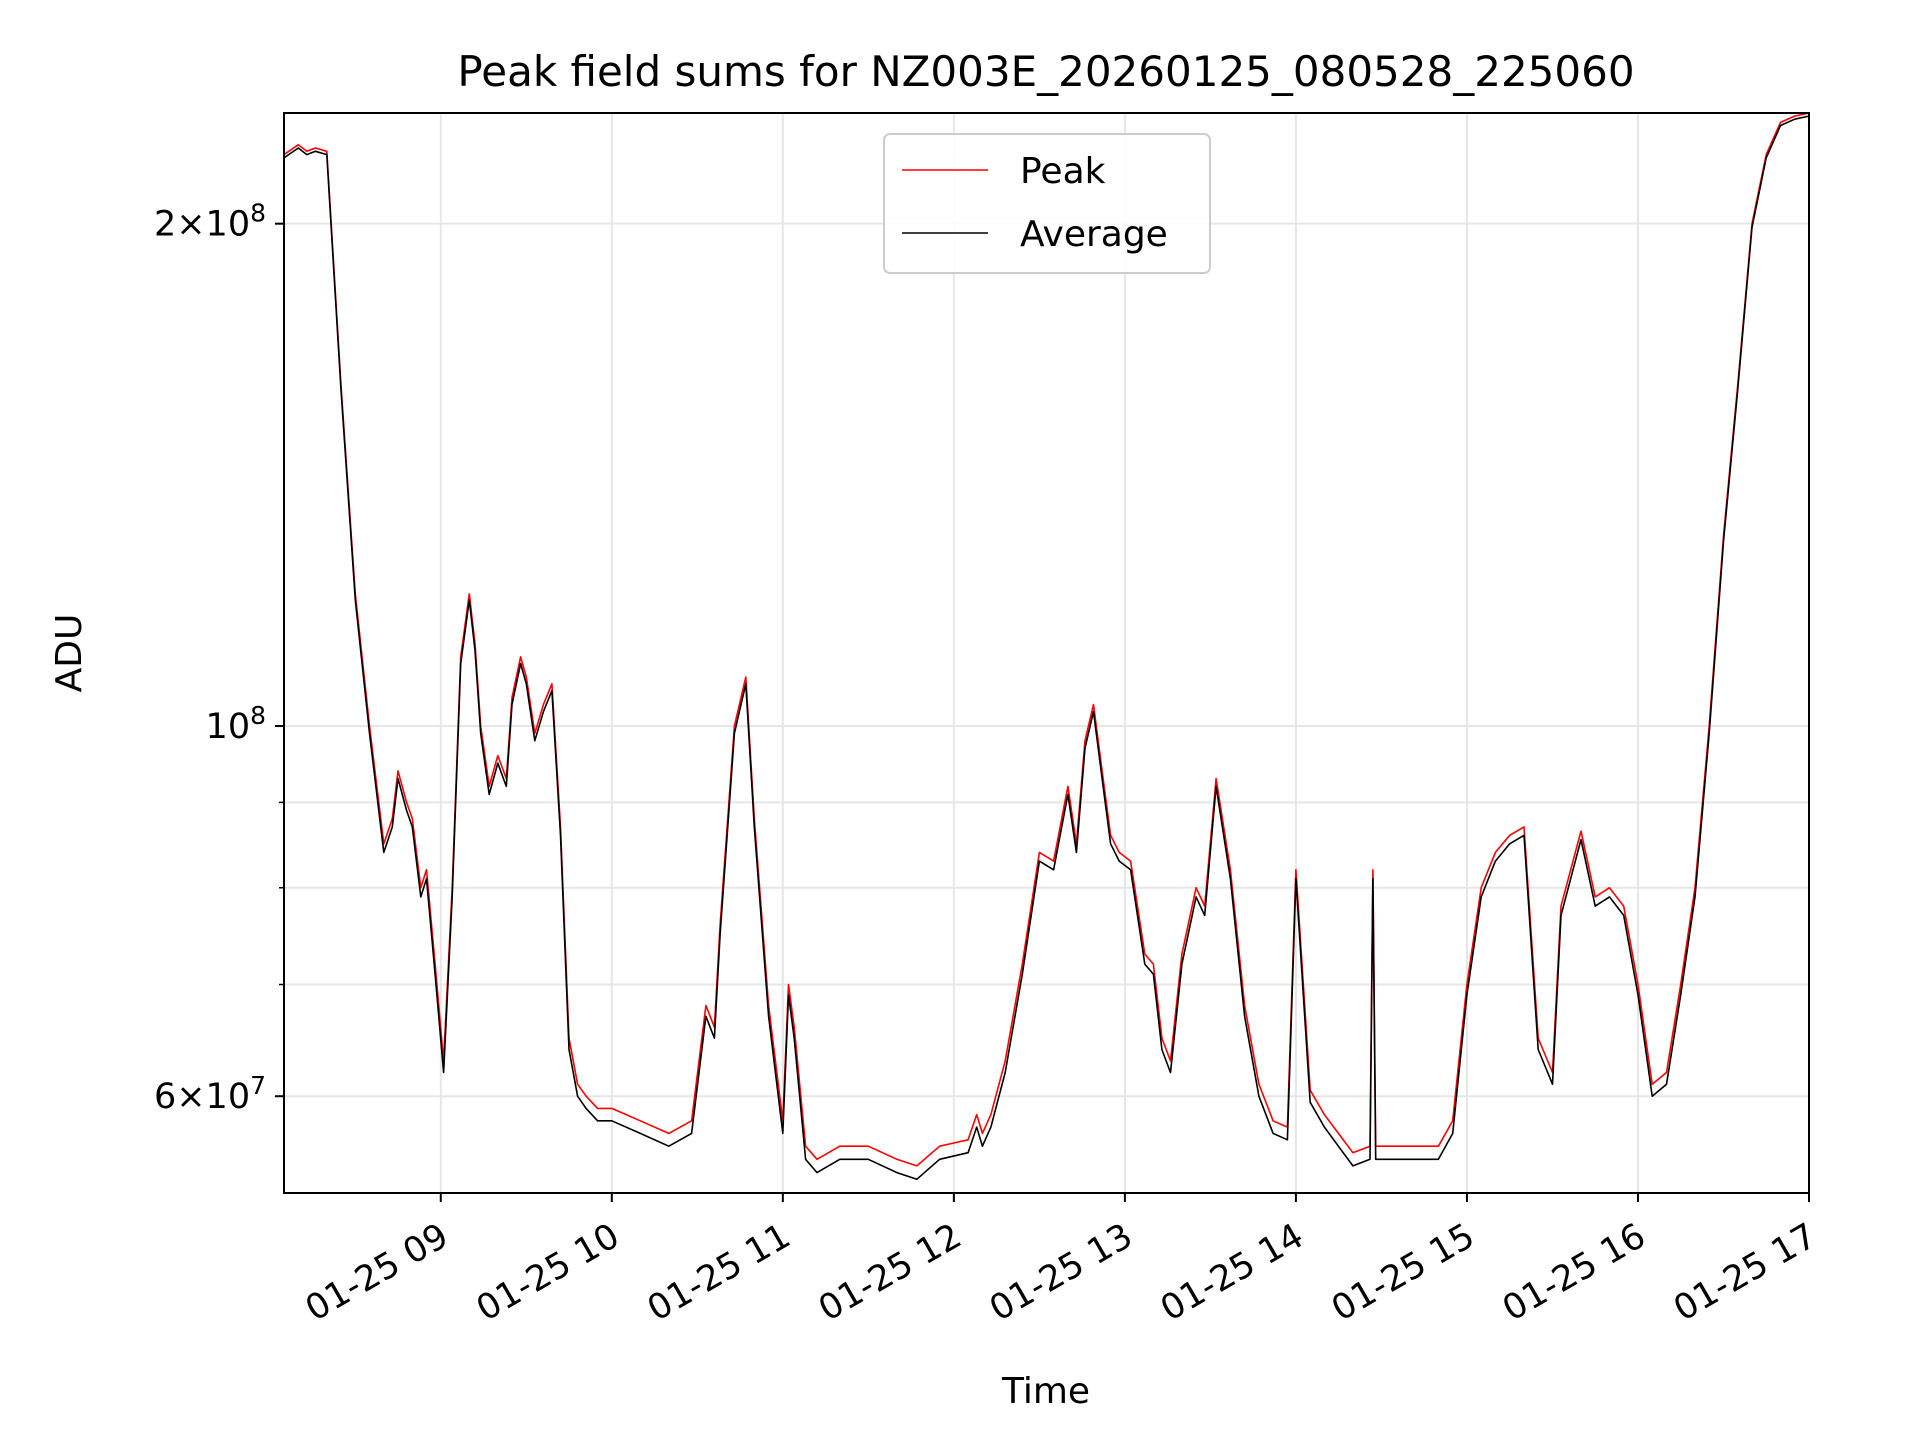  I want to click on y-tick-label: 2×108, so click(210, 222).